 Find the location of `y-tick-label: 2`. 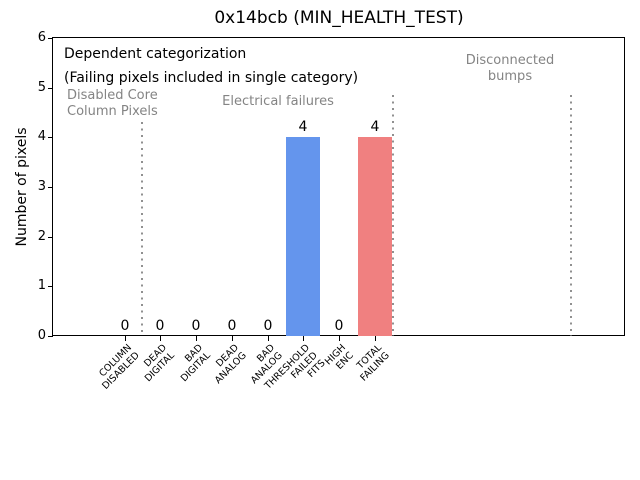

y-tick-label: 2 is located at coordinates (41, 236).